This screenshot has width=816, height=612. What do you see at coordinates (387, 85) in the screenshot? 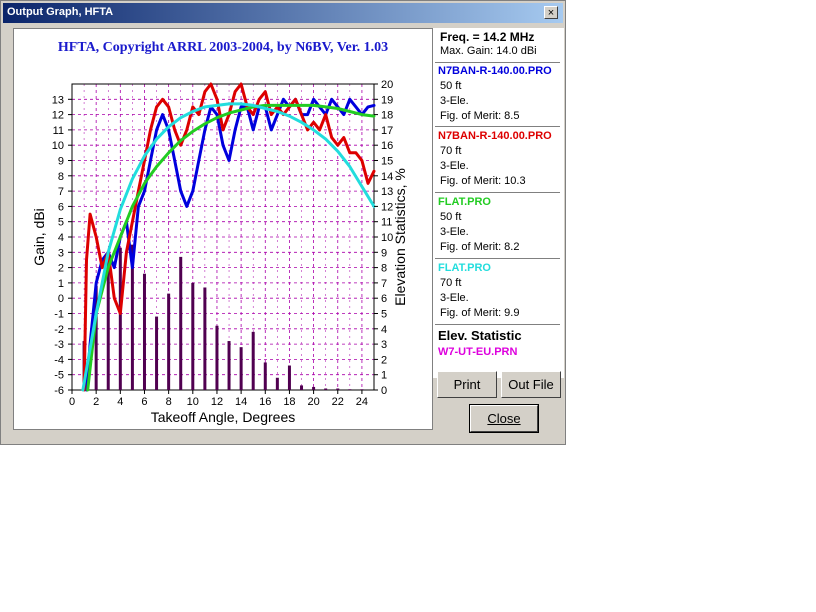
I see `y2-tick-label: 20` at bounding box center [387, 85].